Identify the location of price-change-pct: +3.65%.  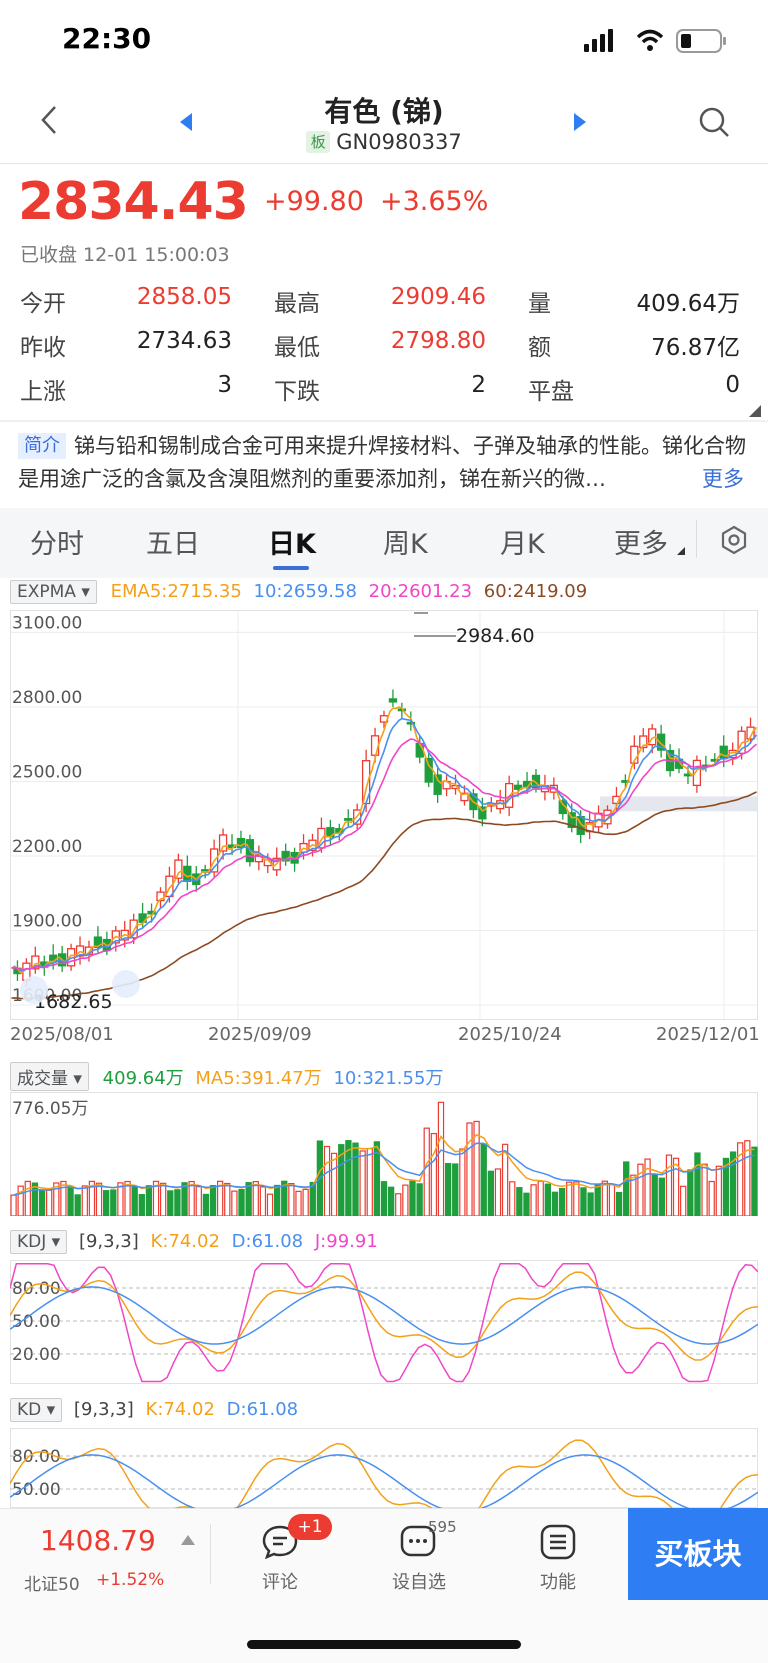
(434, 201).